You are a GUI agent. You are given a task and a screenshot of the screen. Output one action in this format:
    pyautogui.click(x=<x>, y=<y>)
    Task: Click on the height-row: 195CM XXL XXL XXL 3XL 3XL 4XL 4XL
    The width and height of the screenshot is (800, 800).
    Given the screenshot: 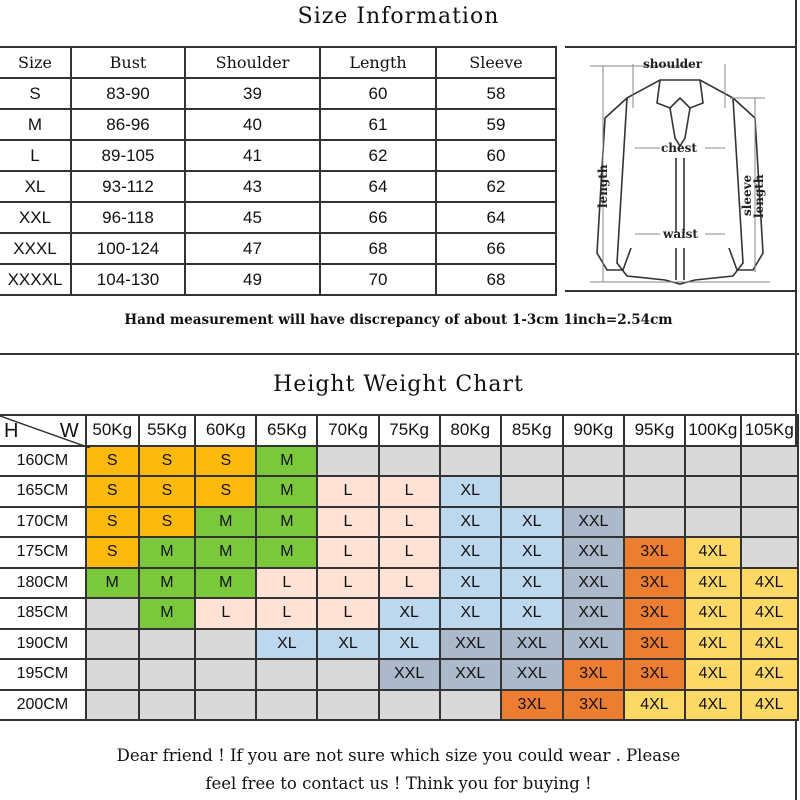 What is the action you would take?
    pyautogui.click(x=400, y=674)
    